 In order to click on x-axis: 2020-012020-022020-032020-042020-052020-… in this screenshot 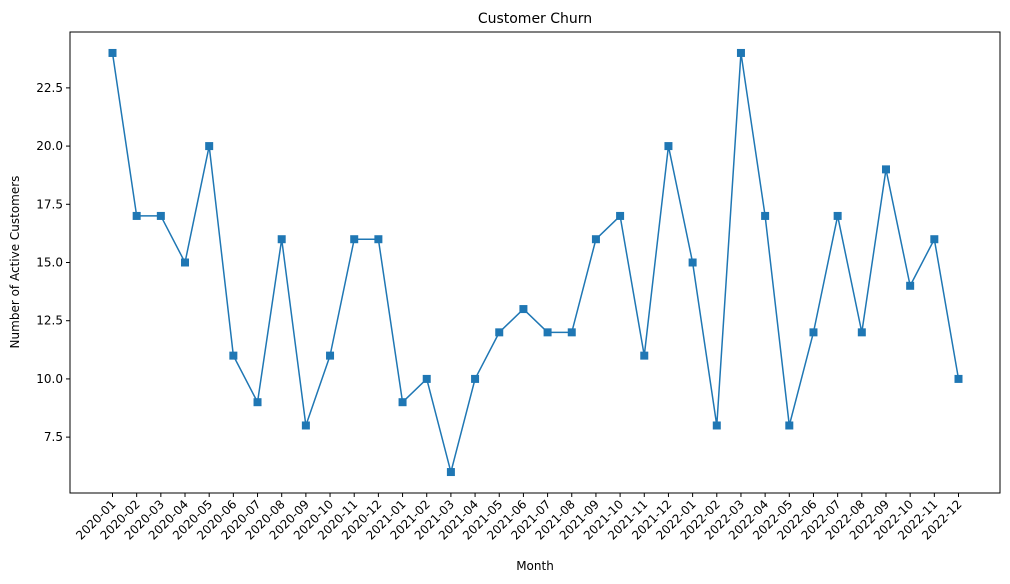, I will do `click(519, 518)`.